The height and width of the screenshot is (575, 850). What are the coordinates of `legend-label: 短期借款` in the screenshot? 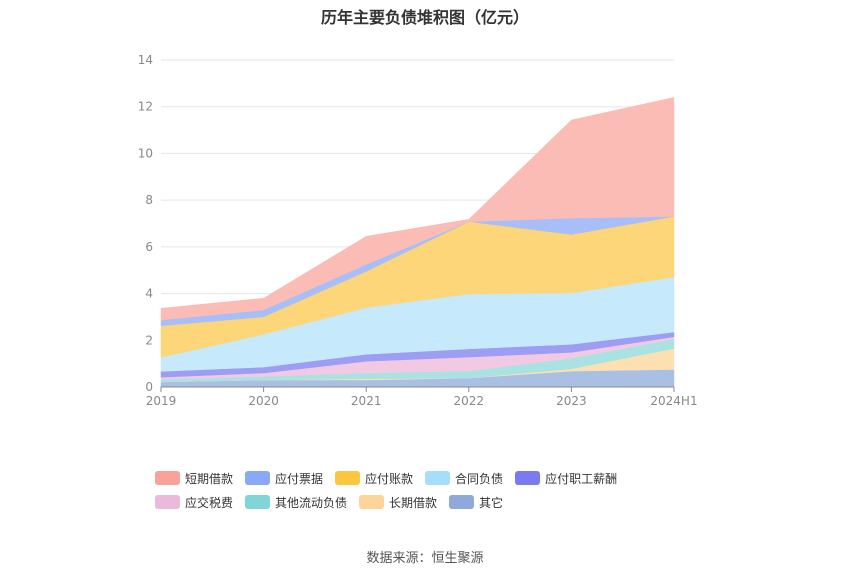 It's located at (209, 478).